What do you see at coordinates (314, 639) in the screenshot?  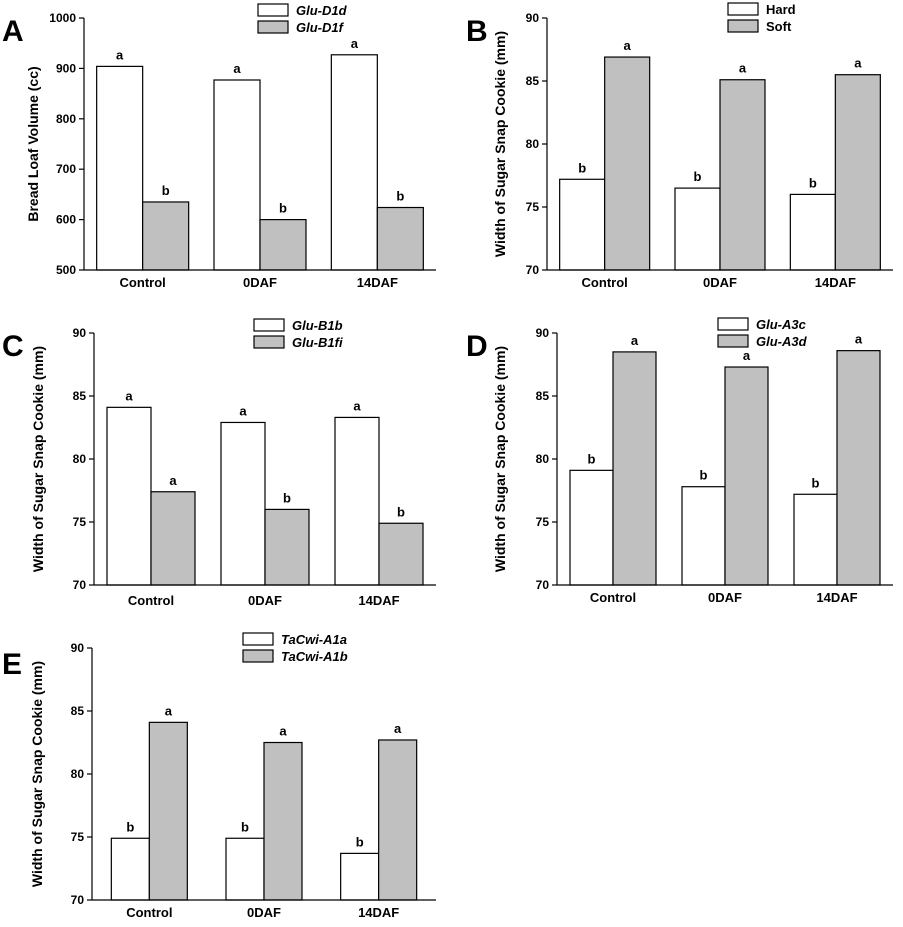 I see `legend-label: TaCwi-A1a` at bounding box center [314, 639].